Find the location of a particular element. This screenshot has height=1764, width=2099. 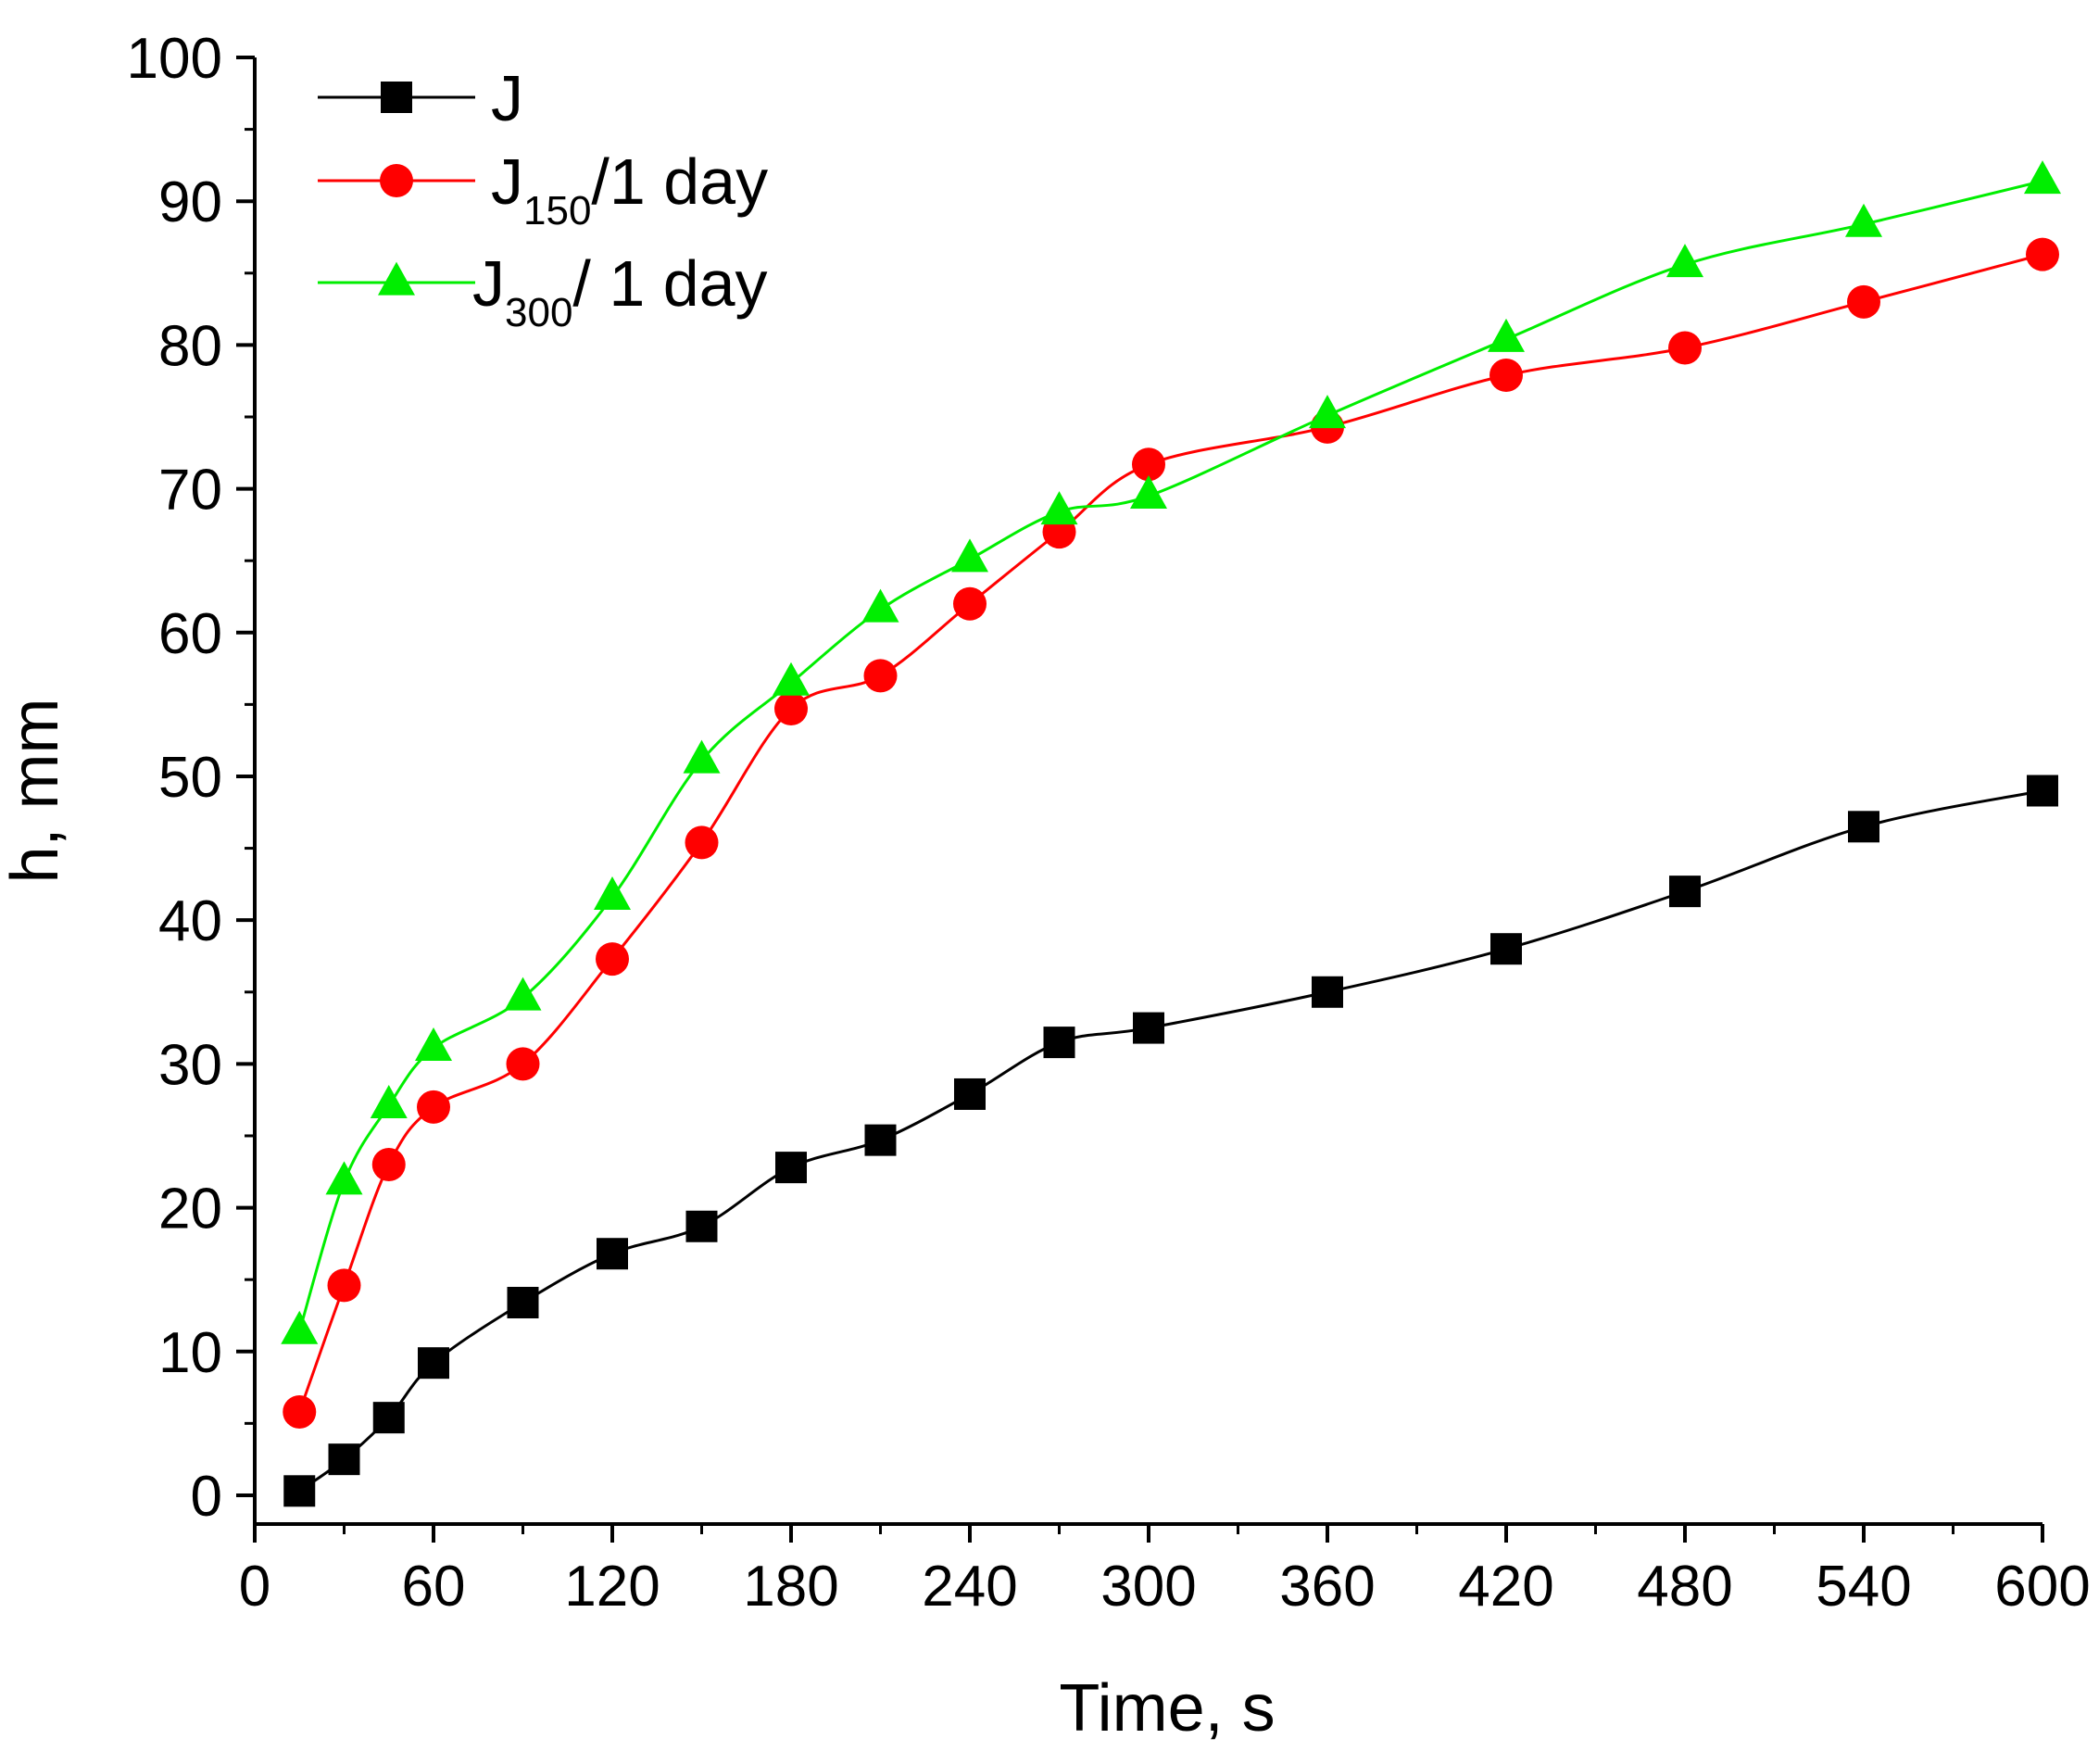

y-axis-title: h, mm is located at coordinates (36, 790).